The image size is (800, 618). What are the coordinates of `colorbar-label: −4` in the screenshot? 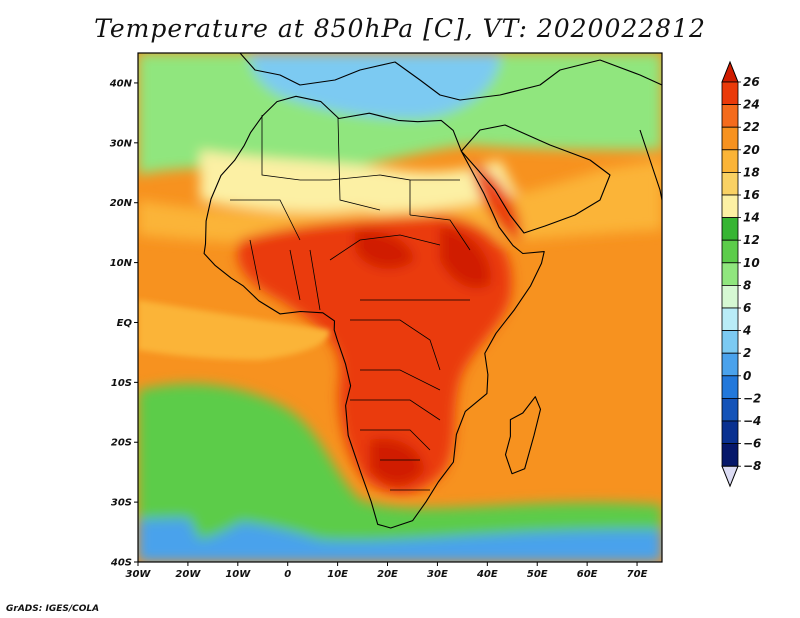 It's located at (752, 421).